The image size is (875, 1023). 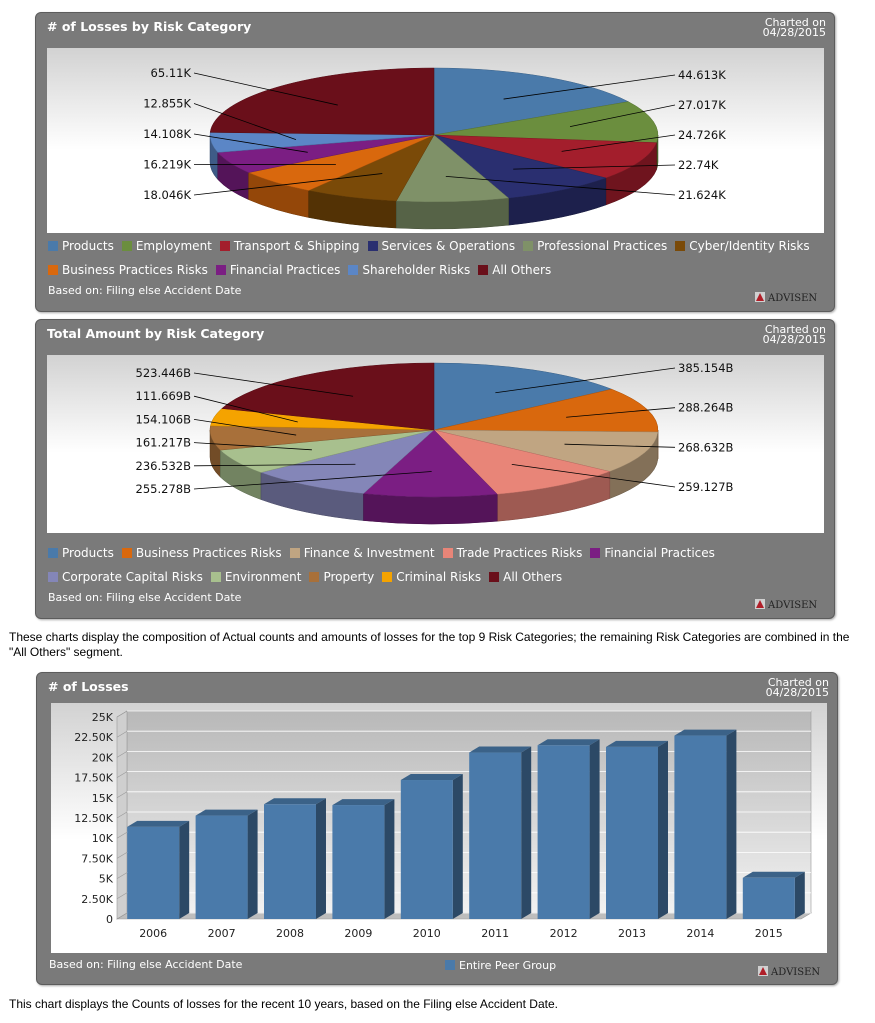 What do you see at coordinates (564, 933) in the screenshot?
I see `x-tick-label: 2012` at bounding box center [564, 933].